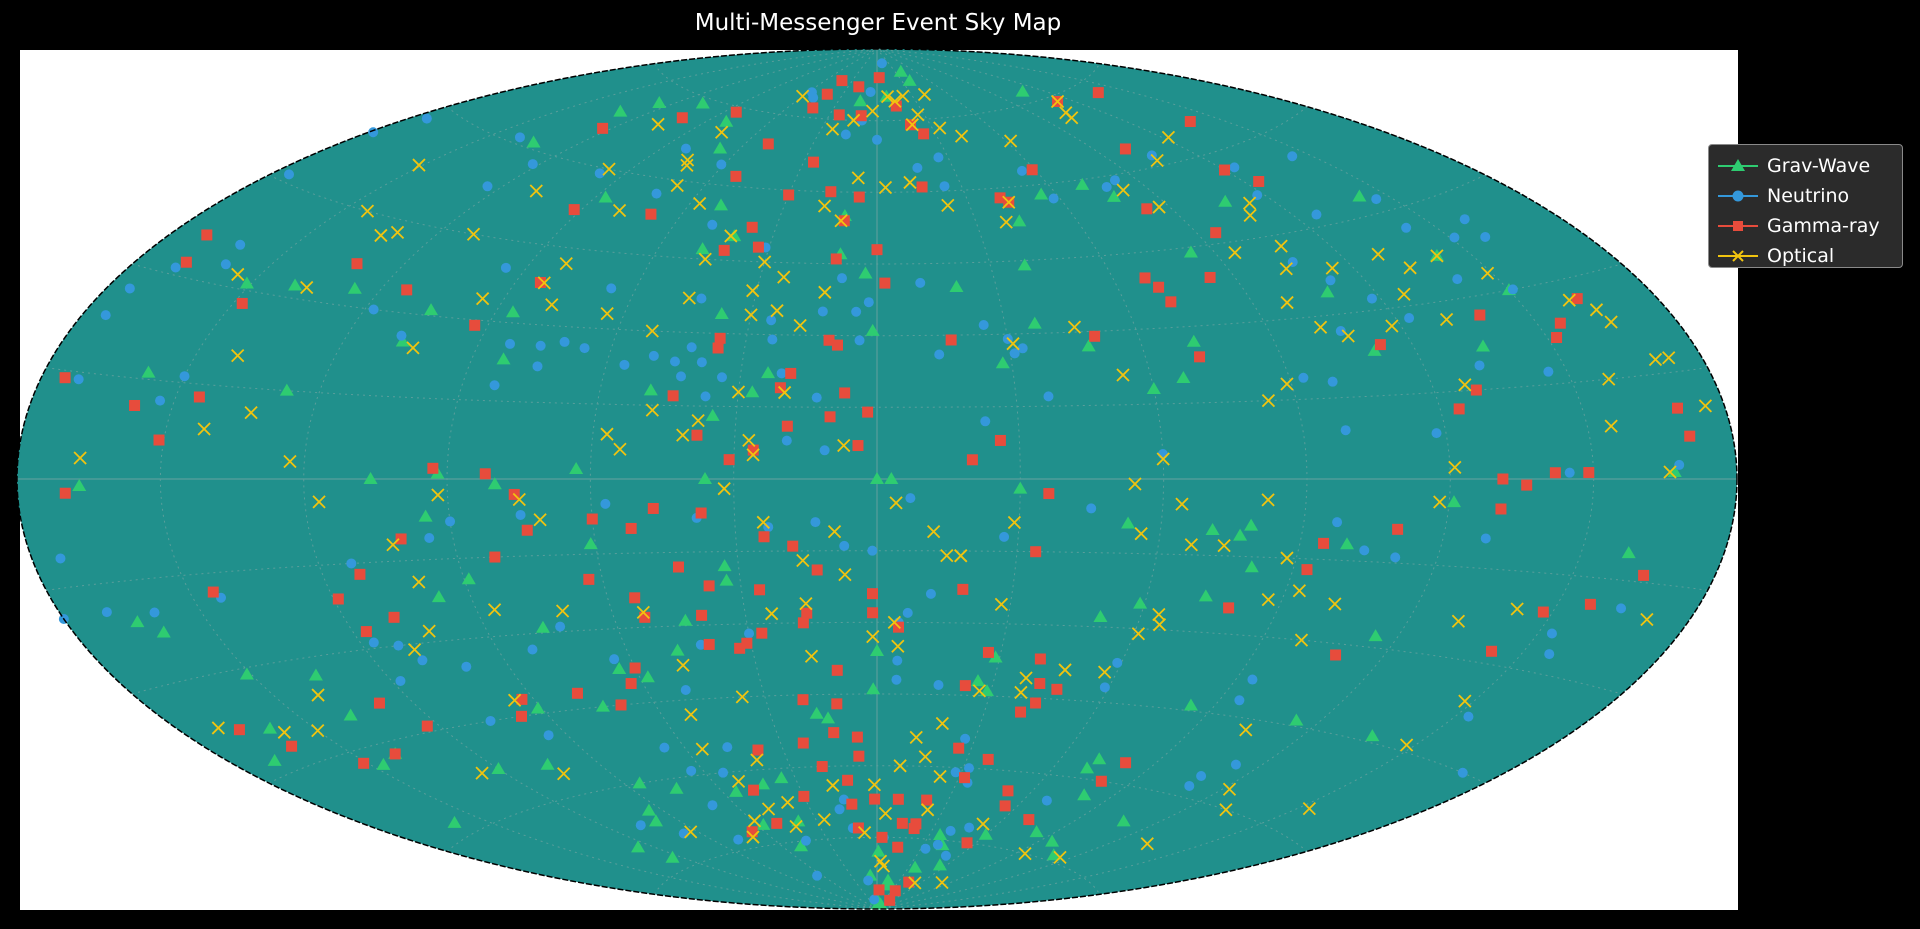 Image resolution: width=1920 pixels, height=929 pixels. What do you see at coordinates (1738, 226) in the screenshot?
I see `square-marker-icon` at bounding box center [1738, 226].